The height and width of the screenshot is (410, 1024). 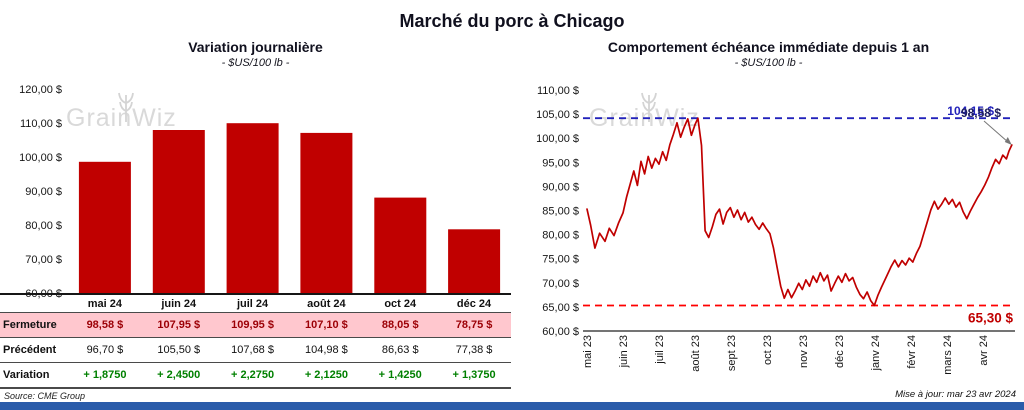 What do you see at coordinates (326, 350) in the screenshot?
I see `previous-value-4: 104,98 $` at bounding box center [326, 350].